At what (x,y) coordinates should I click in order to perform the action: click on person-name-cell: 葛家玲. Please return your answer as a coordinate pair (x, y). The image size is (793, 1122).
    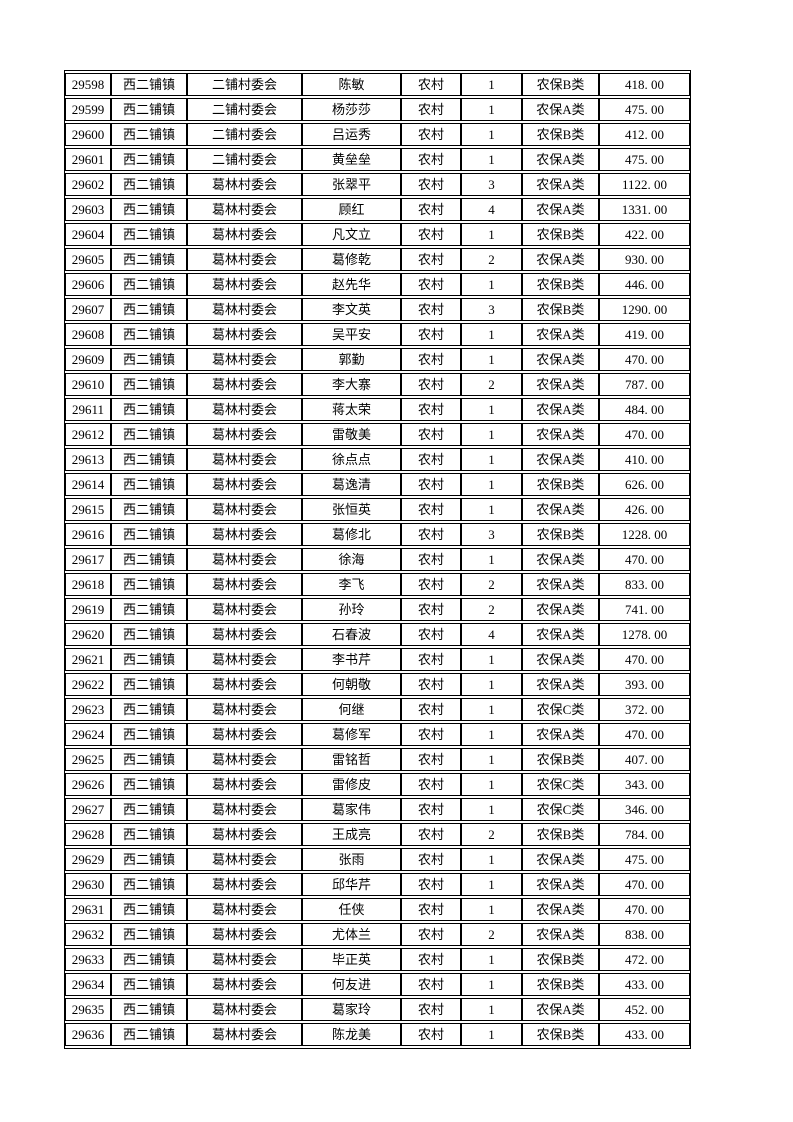
    Looking at the image, I should click on (351, 1009).